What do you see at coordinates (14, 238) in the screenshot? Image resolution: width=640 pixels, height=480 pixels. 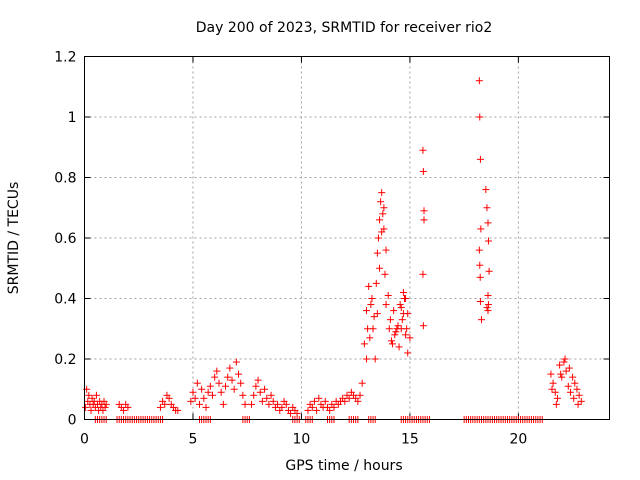 I see `y-axis-label: SRMTID / TECUs` at bounding box center [14, 238].